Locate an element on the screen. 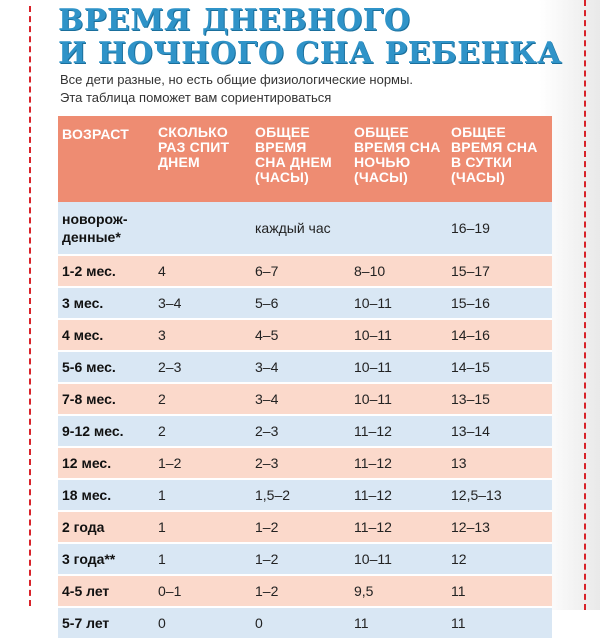 This screenshot has width=600, height=640. day-sleep-cell: 4–5 is located at coordinates (300, 335).